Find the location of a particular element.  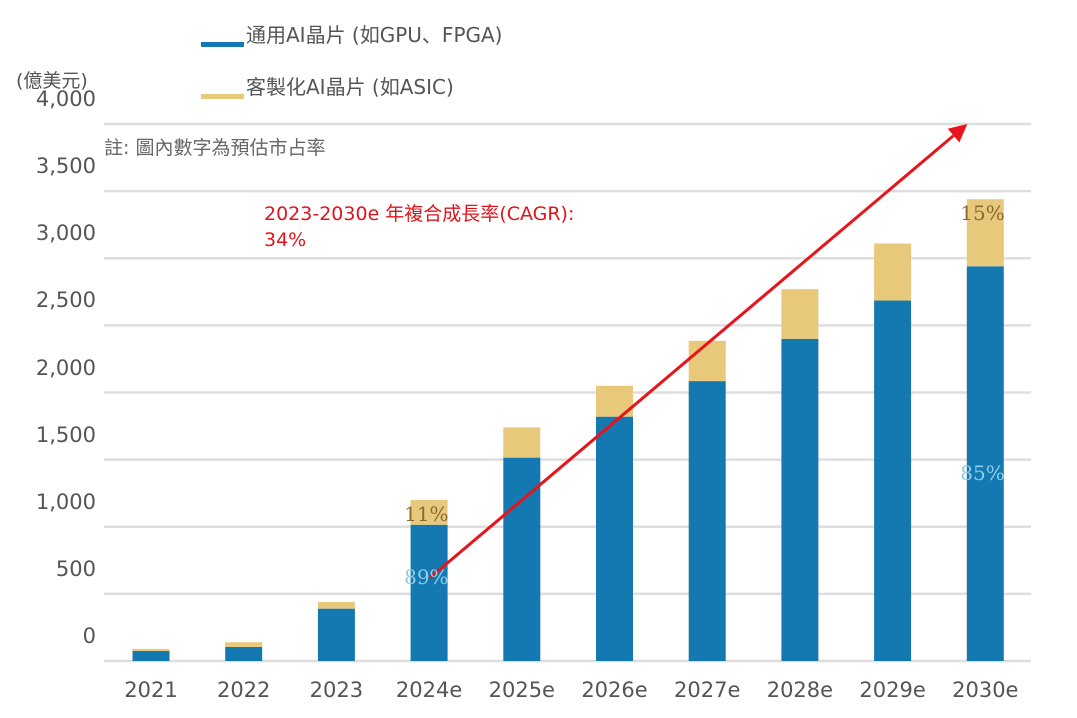

x-tick-label: 2026e is located at coordinates (614, 690).